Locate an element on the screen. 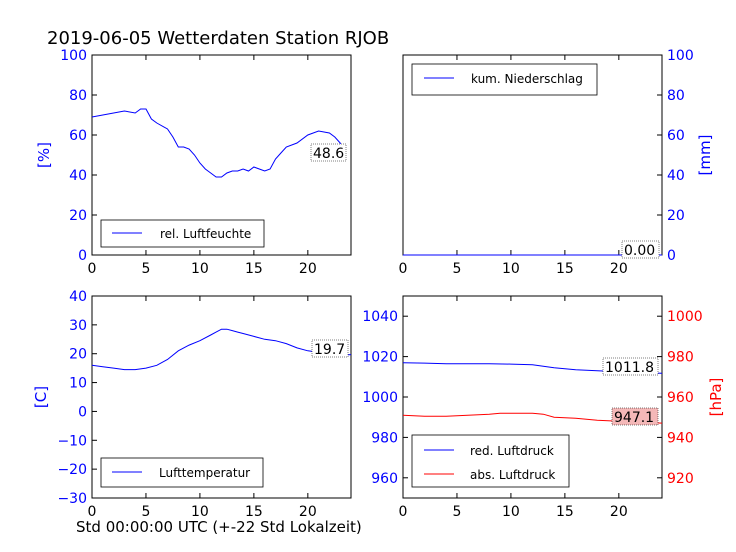 Image resolution: width=736 pixels, height=552 pixels. panel-temp-frame is located at coordinates (221, 397).